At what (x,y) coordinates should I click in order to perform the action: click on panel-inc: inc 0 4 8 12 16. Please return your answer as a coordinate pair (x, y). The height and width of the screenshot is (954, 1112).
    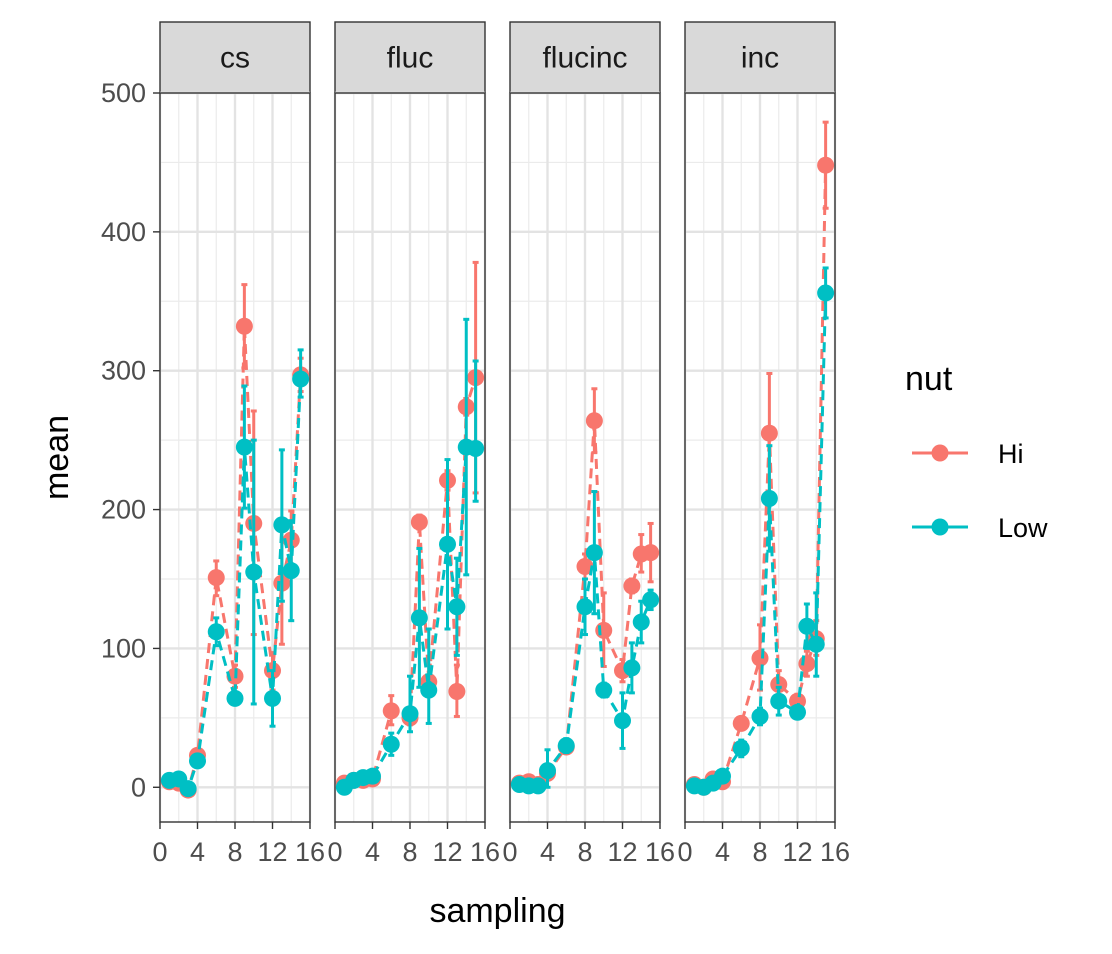
    Looking at the image, I should click on (763, 444).